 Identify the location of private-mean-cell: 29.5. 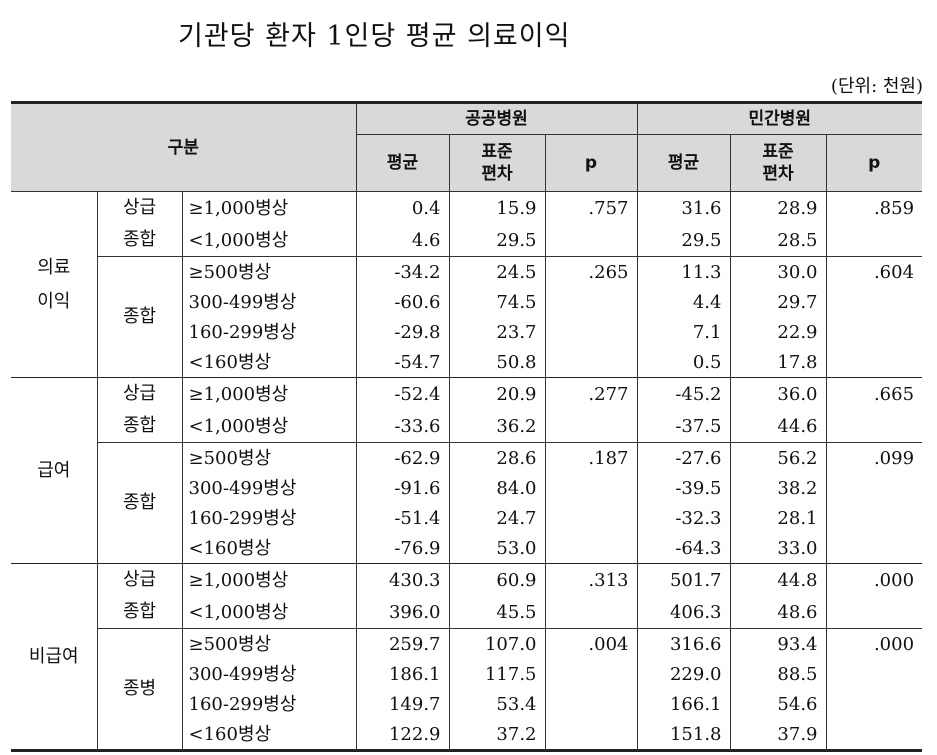
(683, 240).